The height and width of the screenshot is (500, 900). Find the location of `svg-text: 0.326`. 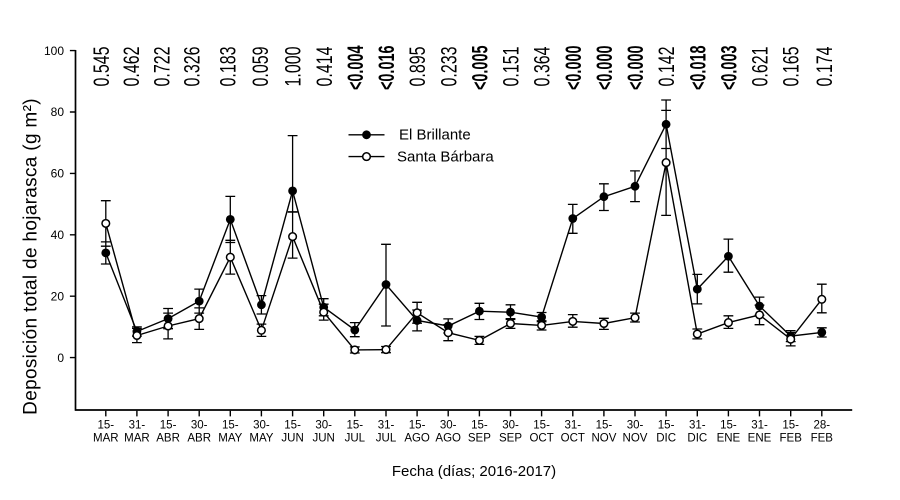

svg-text: 0.326 is located at coordinates (192, 67).